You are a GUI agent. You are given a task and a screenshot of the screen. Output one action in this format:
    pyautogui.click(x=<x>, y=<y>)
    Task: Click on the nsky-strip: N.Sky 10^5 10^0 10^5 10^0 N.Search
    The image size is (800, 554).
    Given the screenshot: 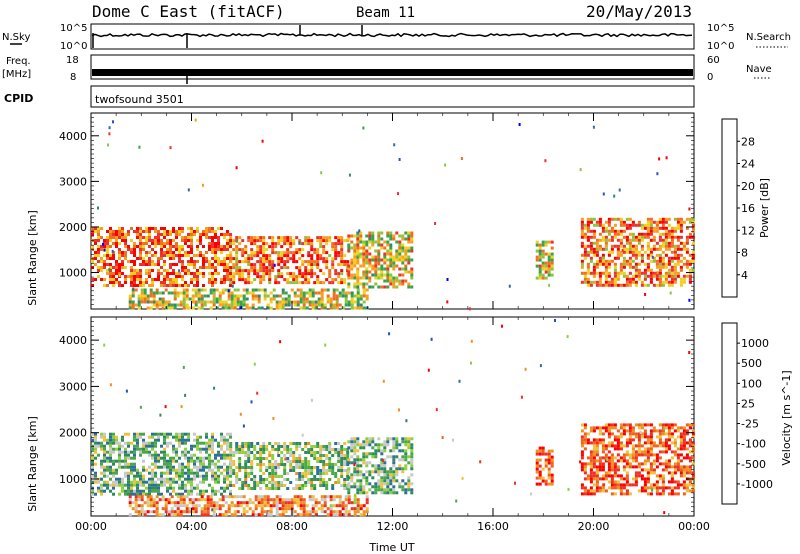 What is the action you would take?
    pyautogui.click(x=396, y=37)
    